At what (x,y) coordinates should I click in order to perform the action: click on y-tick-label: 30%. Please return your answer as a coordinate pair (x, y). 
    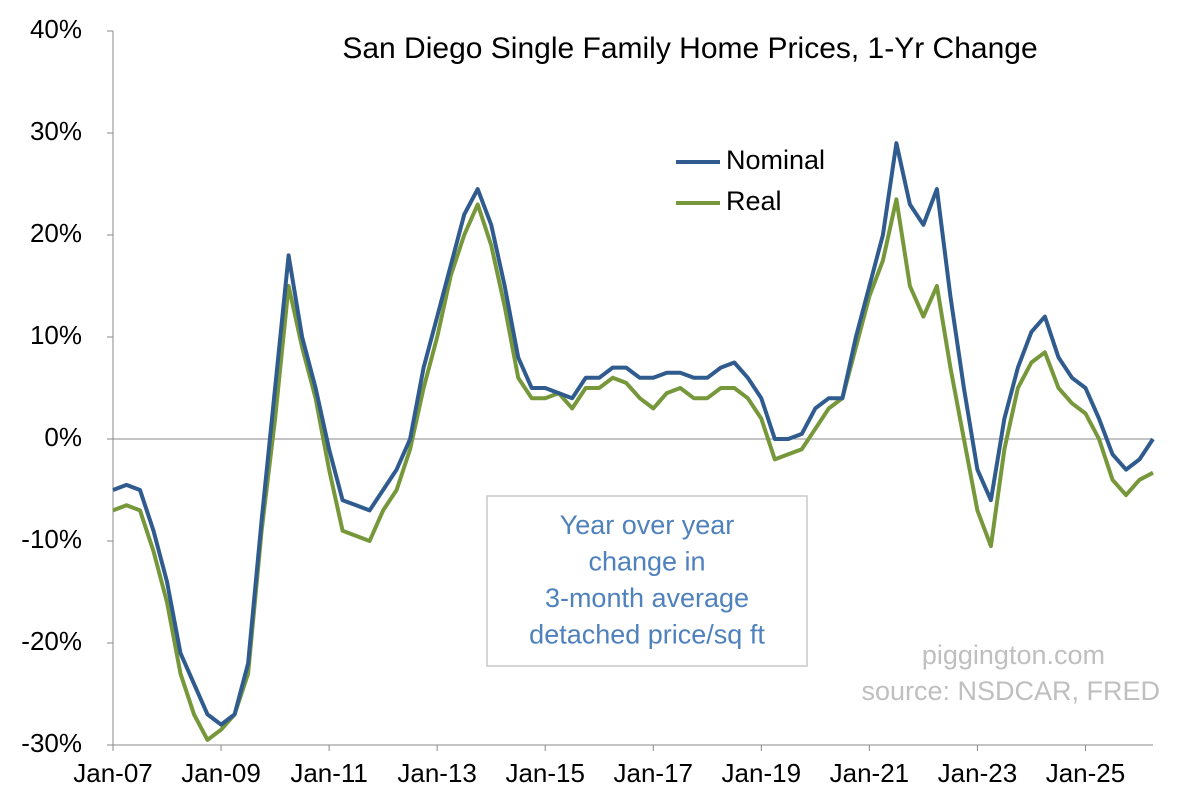
    Looking at the image, I should click on (56, 131).